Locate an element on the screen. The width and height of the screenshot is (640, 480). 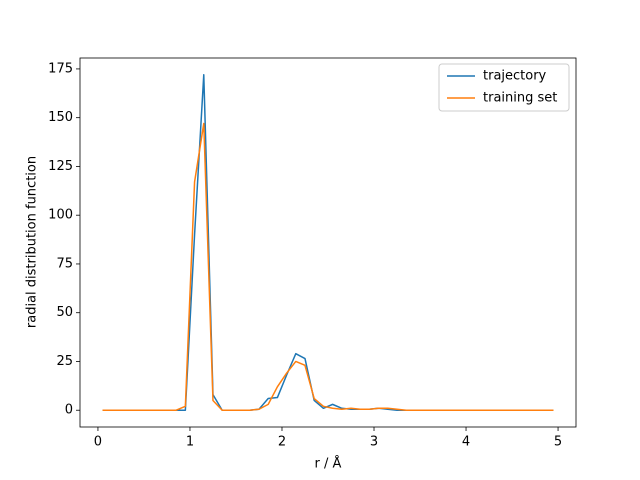
x-tick-label: 3 is located at coordinates (374, 442).